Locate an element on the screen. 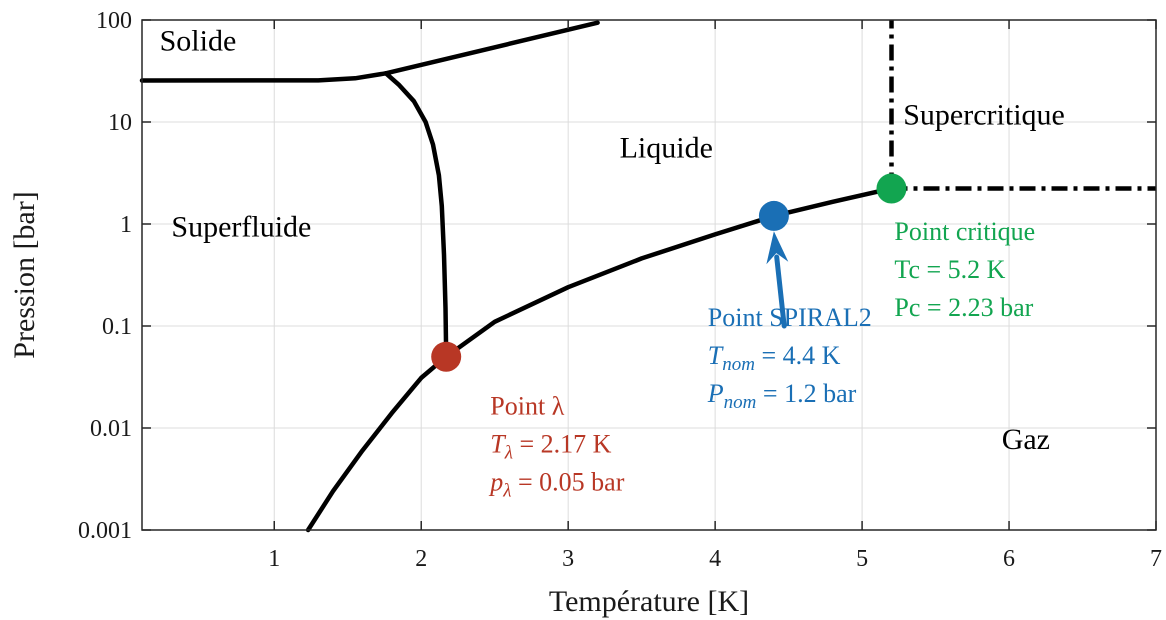 This screenshot has height=620, width=1166. annotation-line: Pc = 2.23 bar is located at coordinates (963, 307).